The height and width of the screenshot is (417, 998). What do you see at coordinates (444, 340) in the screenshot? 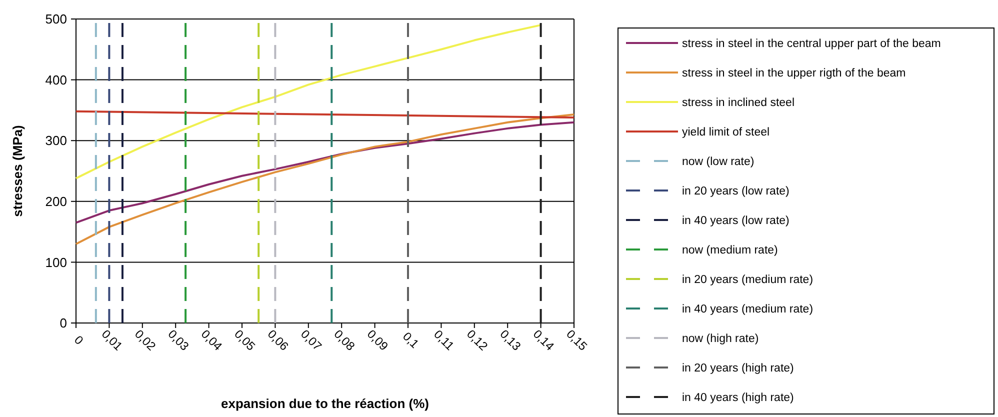
I see `x-tick-label: 0,11` at bounding box center [444, 340].